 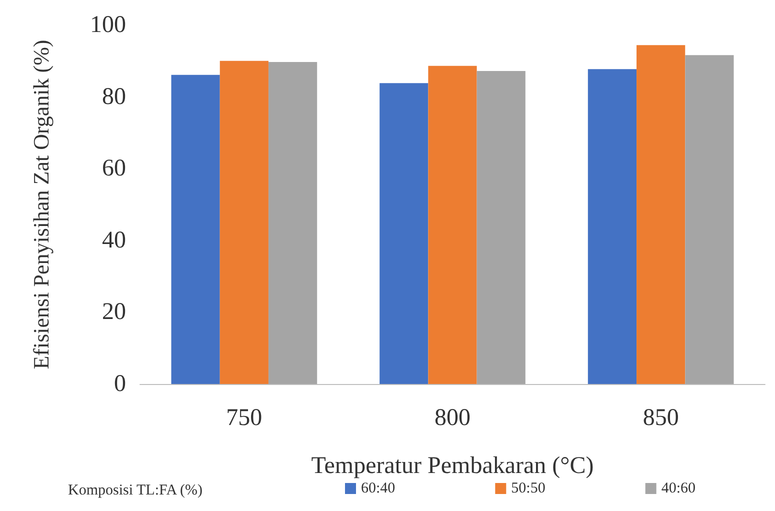 What do you see at coordinates (135, 490) in the screenshot?
I see `legend-title: Komposisi TL:FA (%)` at bounding box center [135, 490].